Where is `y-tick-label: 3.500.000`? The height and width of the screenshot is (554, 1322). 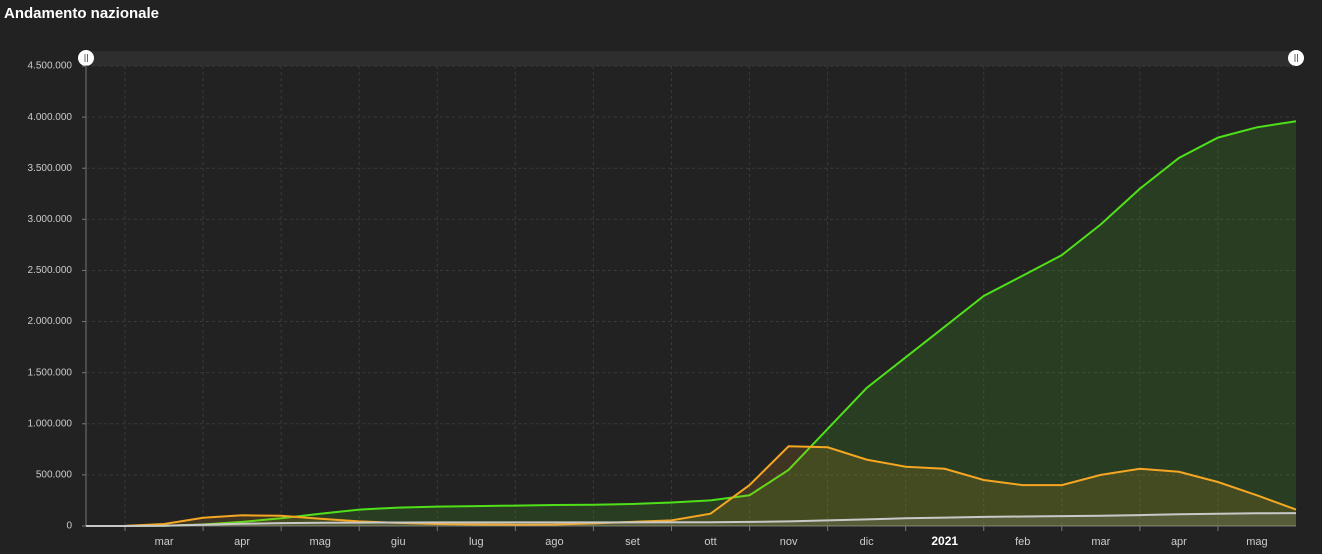 y-tick-label: 3.500.000 is located at coordinates (50, 168).